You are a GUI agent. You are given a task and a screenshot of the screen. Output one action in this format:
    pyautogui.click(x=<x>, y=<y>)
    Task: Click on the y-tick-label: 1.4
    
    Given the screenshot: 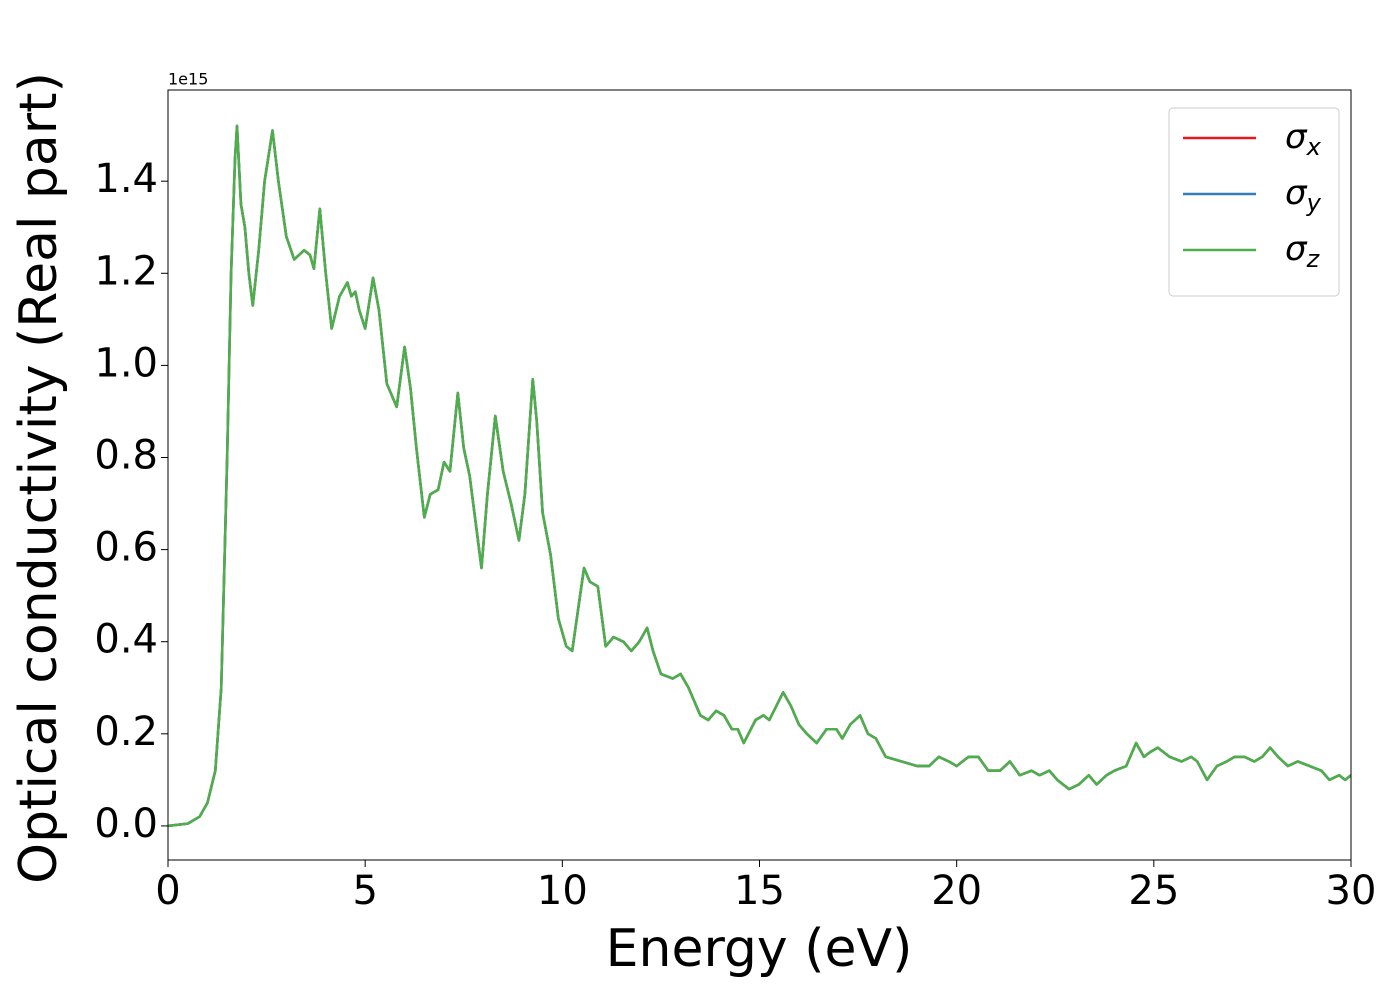 What is the action you would take?
    pyautogui.click(x=126, y=179)
    